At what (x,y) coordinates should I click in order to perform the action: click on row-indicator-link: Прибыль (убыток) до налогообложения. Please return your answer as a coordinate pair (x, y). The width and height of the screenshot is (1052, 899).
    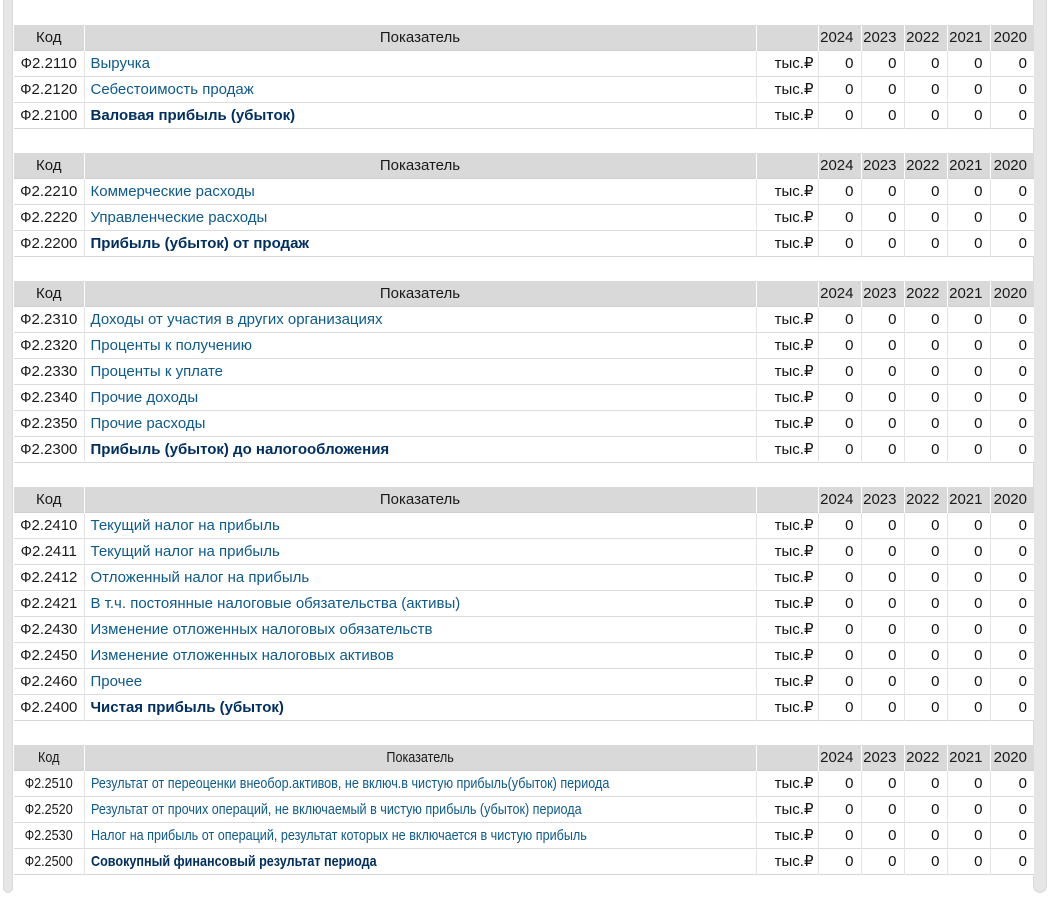
    Looking at the image, I should click on (240, 449).